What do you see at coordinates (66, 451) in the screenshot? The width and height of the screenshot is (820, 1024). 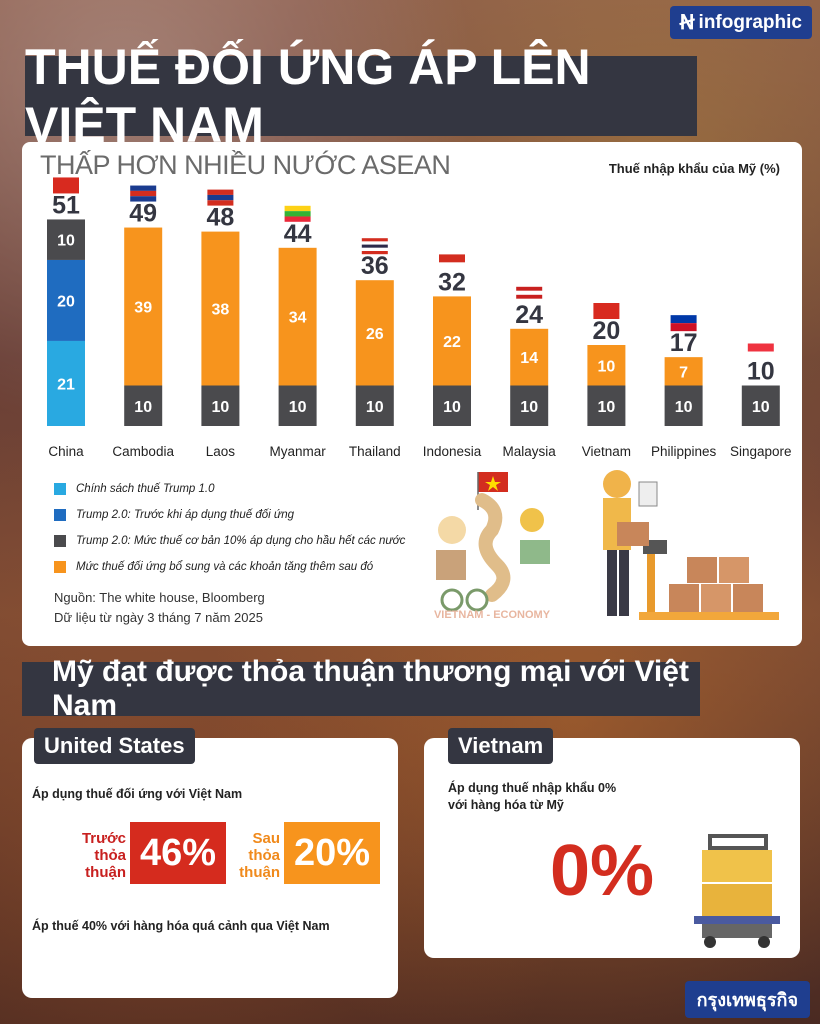 I see `x-tick-label: China` at bounding box center [66, 451].